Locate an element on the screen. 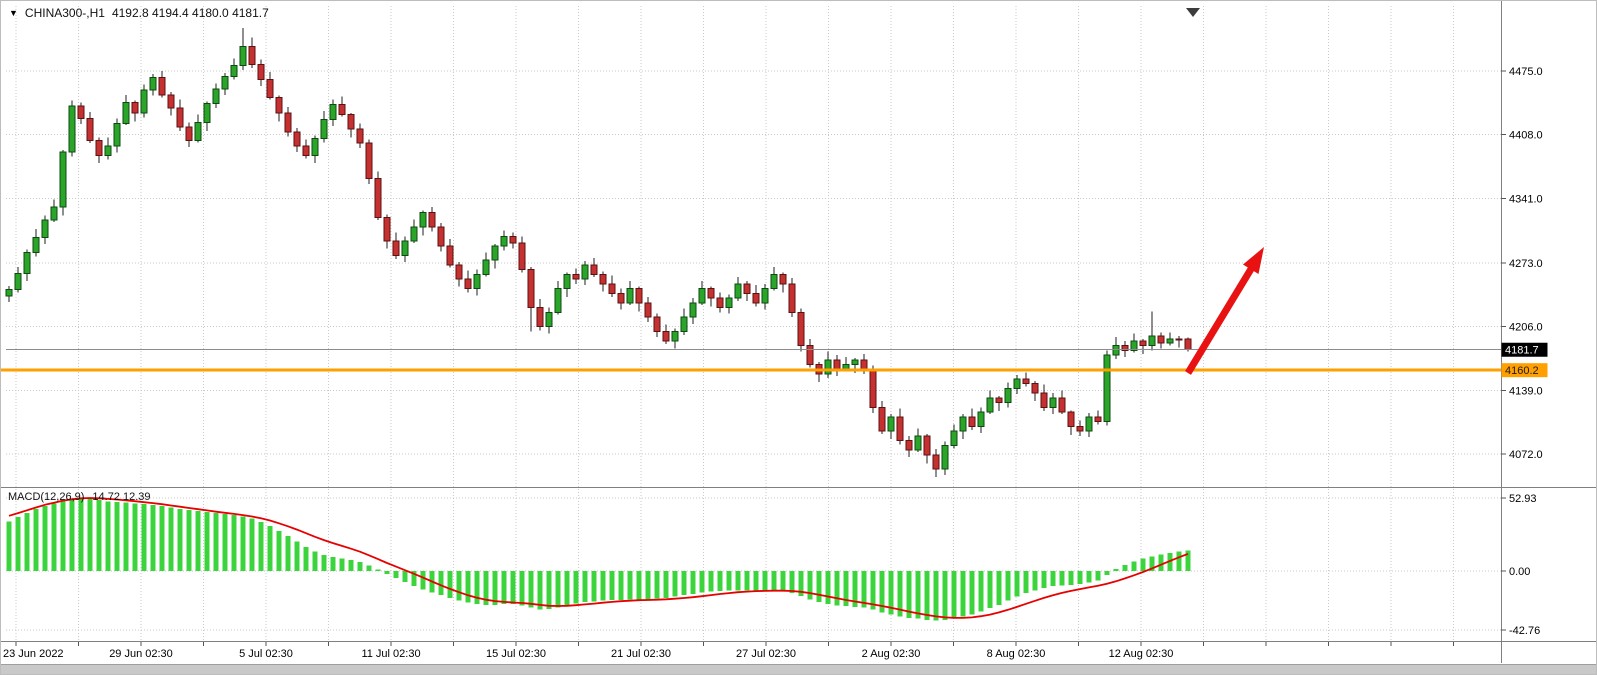 The height and width of the screenshot is (675, 1597). macd-histogram is located at coordinates (598, 559).